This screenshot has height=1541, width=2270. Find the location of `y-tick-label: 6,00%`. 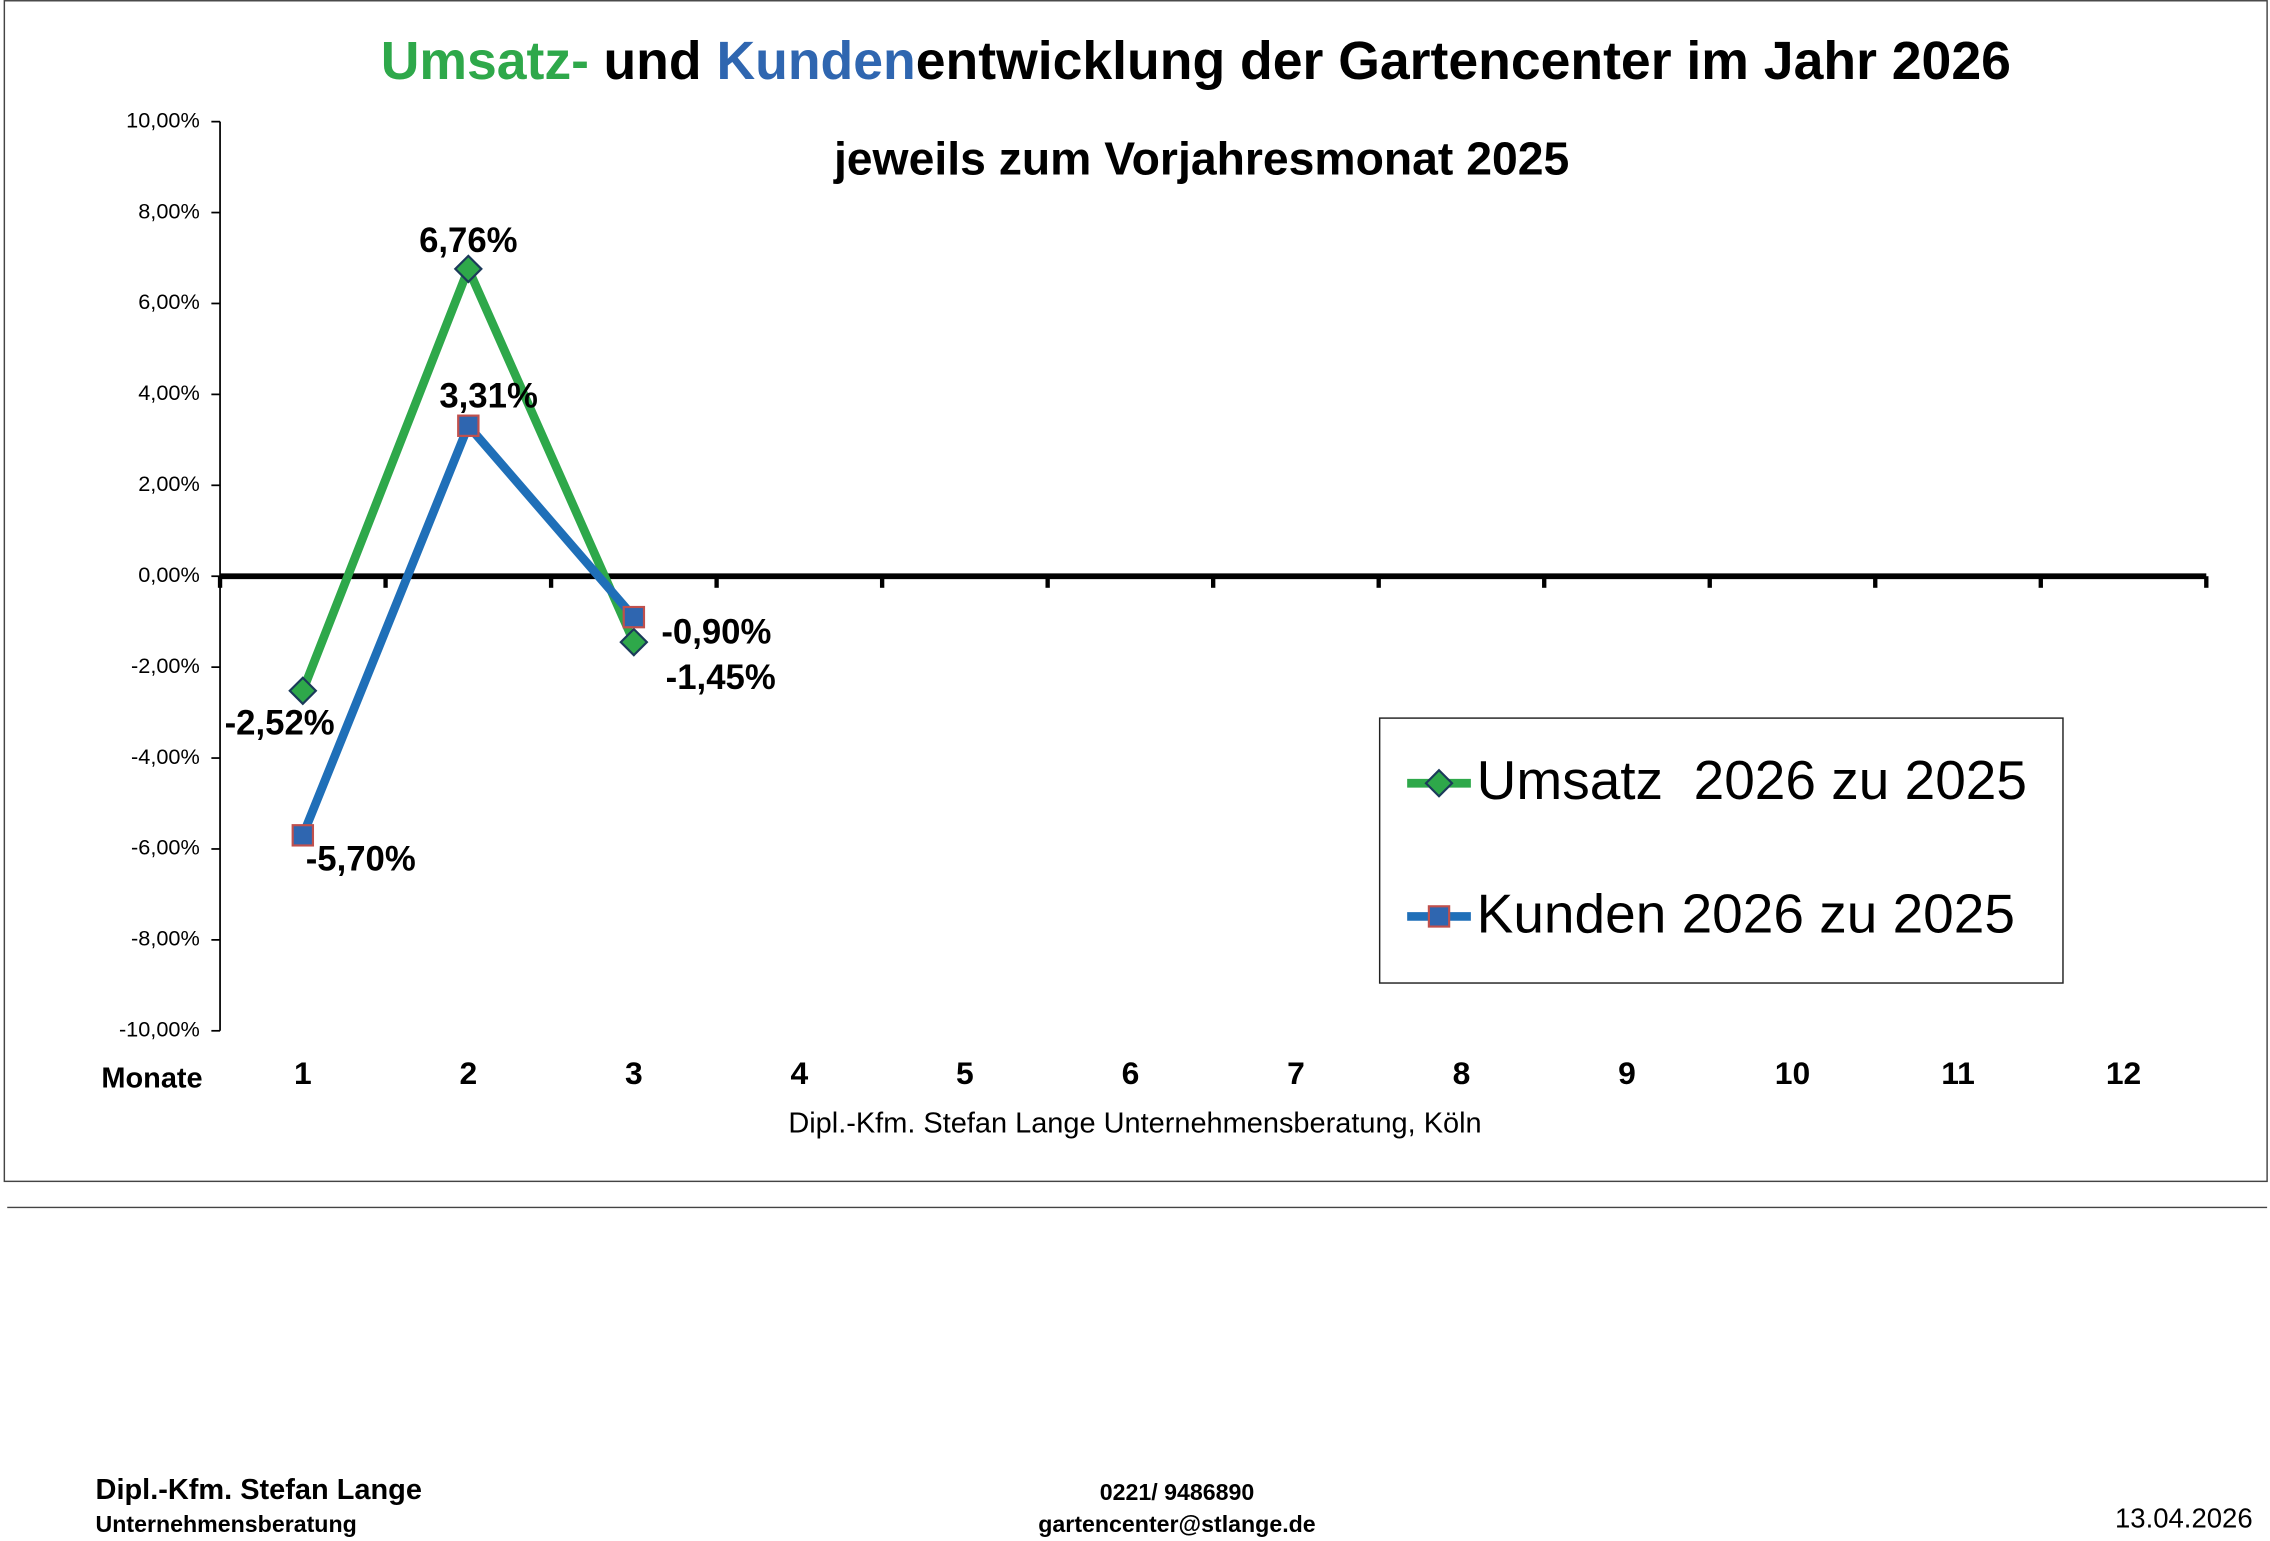

y-tick-label: 6,00% is located at coordinates (169, 301).